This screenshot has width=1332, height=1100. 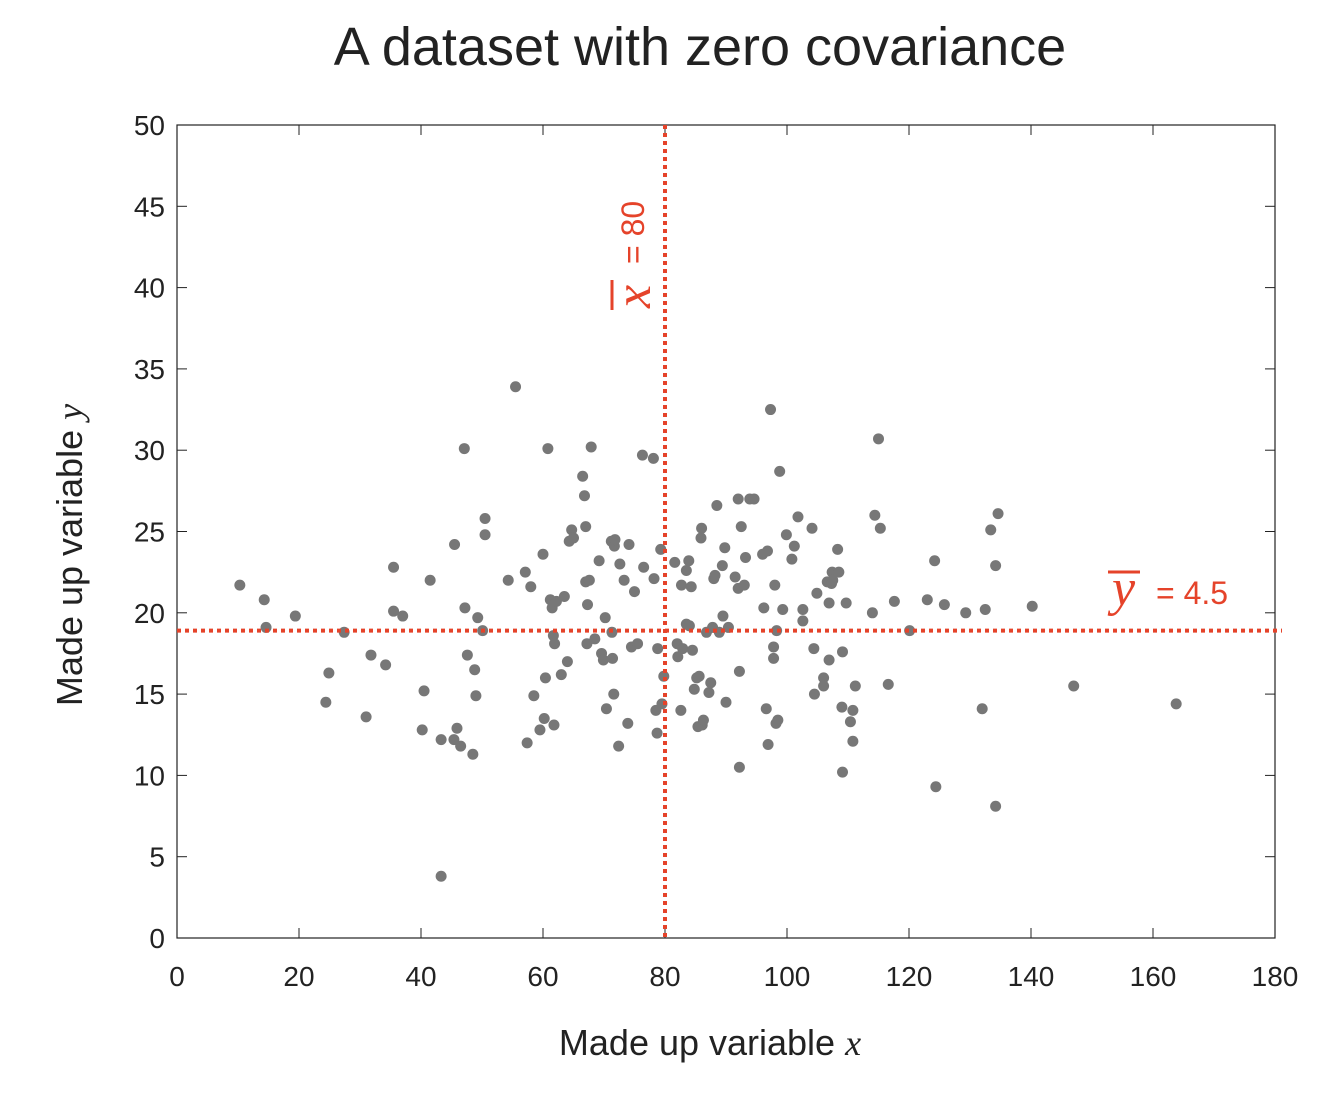 What do you see at coordinates (149, 288) in the screenshot?
I see `y-tick-label: 40` at bounding box center [149, 288].